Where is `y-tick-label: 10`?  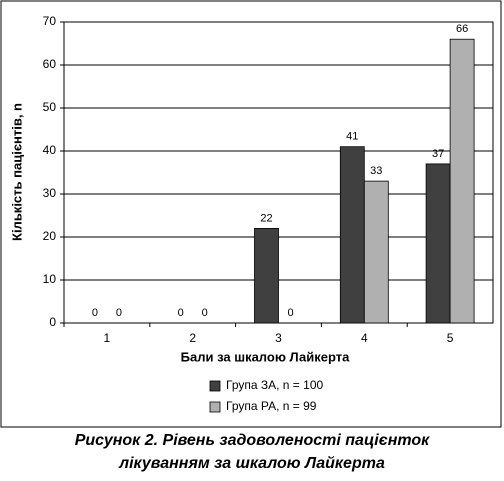
y-tick-label: 10 is located at coordinates (50, 279).